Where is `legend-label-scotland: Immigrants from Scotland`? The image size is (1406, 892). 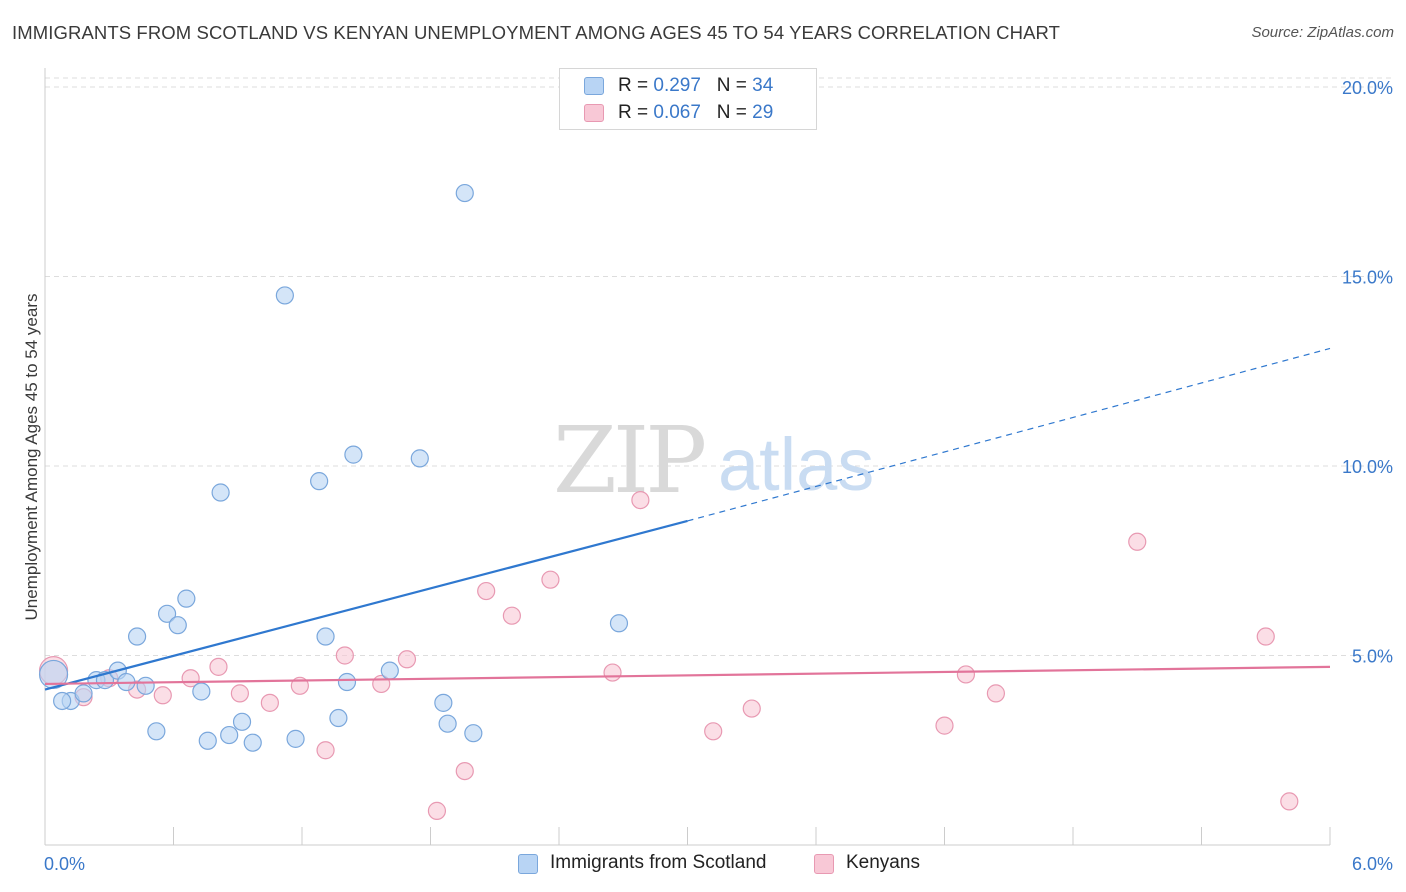
legend-label-scotland: Immigrants from Scotland is located at coordinates (658, 862).